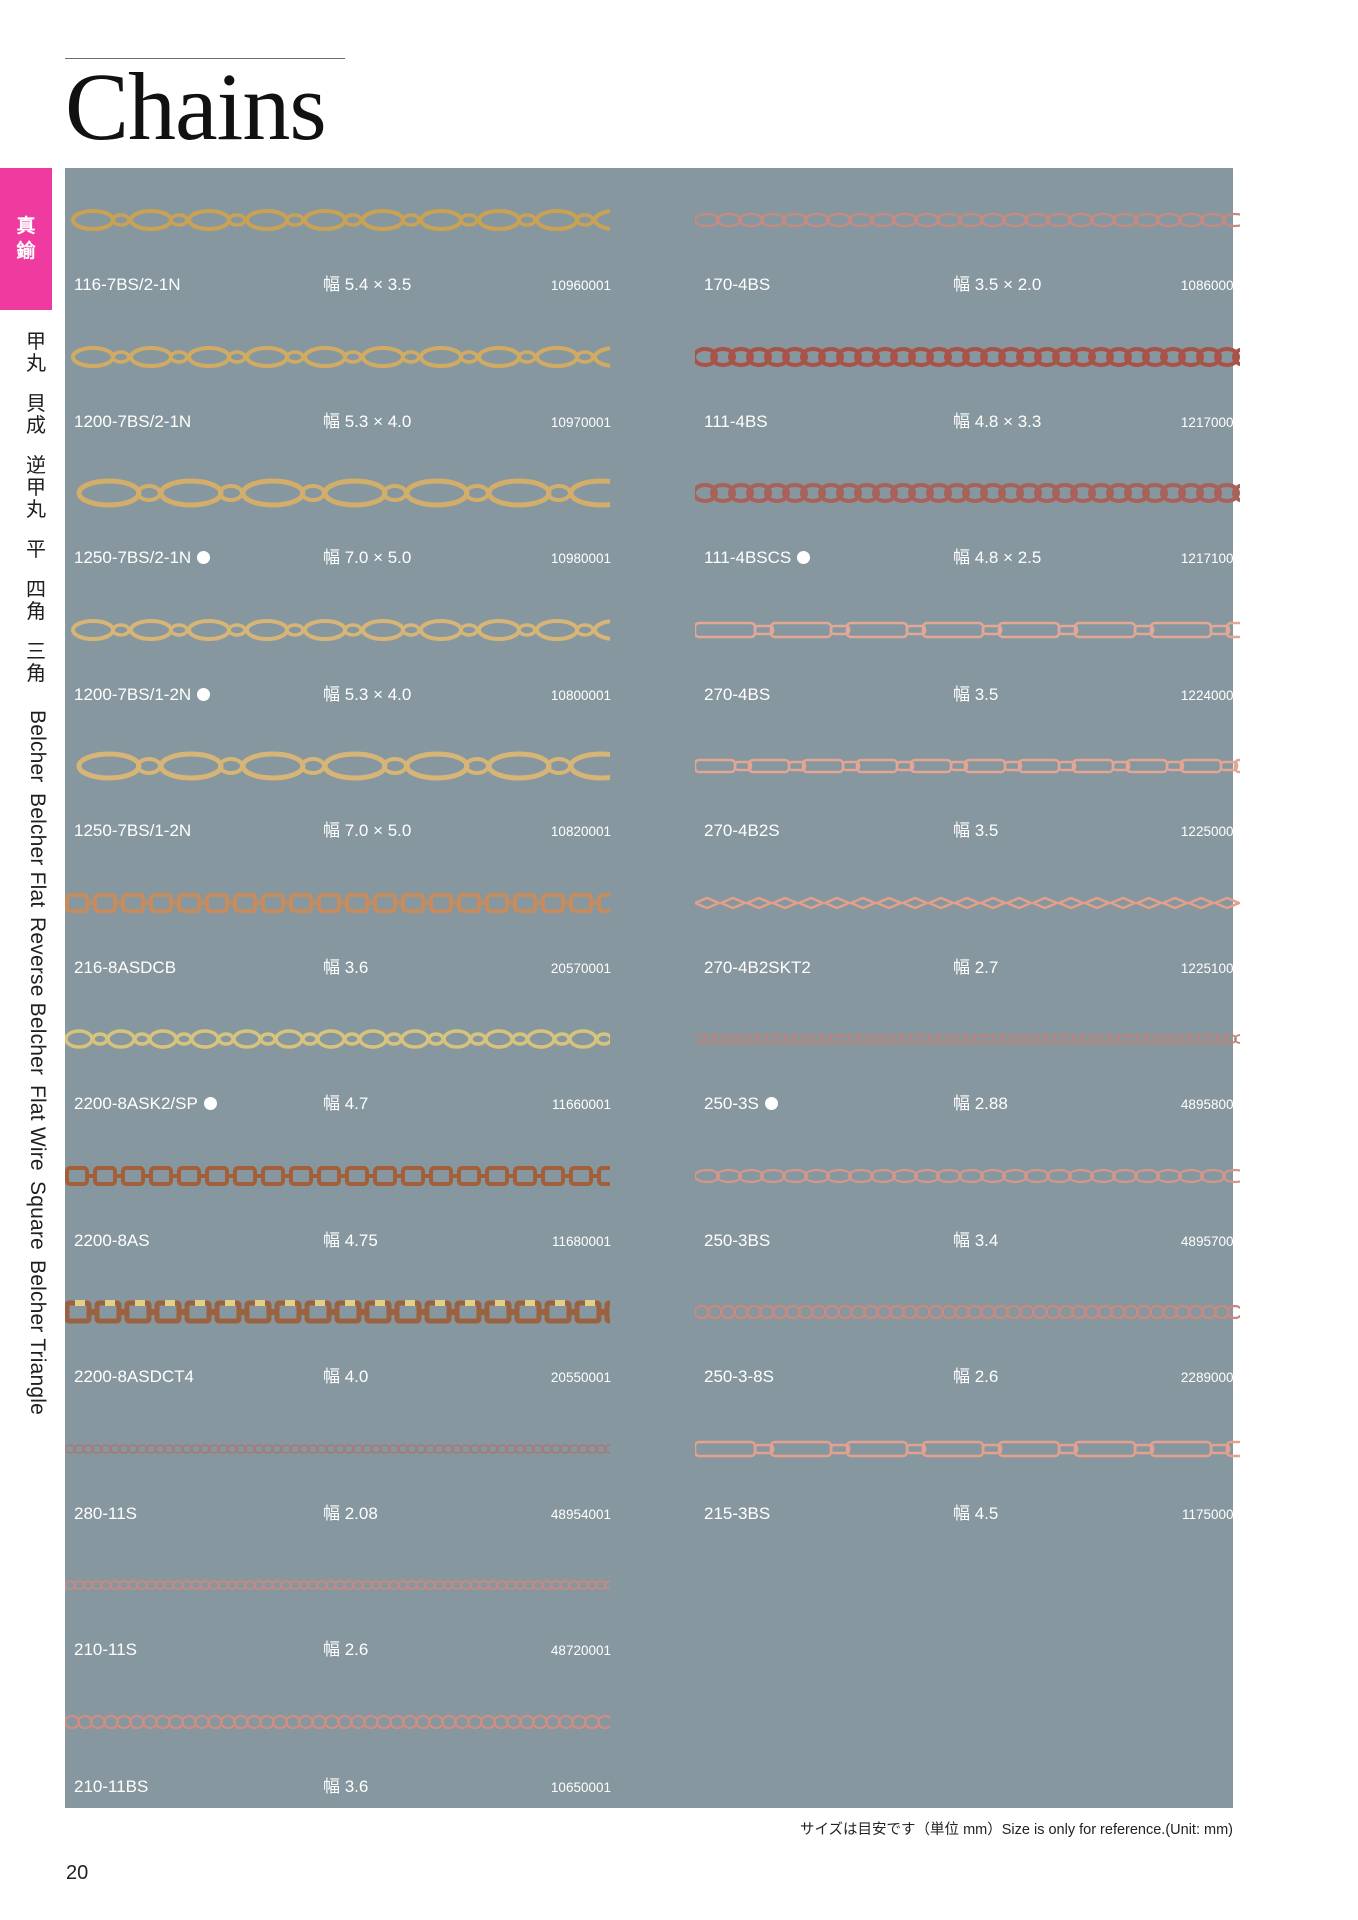  What do you see at coordinates (345, 782) in the screenshot?
I see `chain-item: 1250-7BS/1-2N 幅 7.0 × 5.0 10820001` at bounding box center [345, 782].